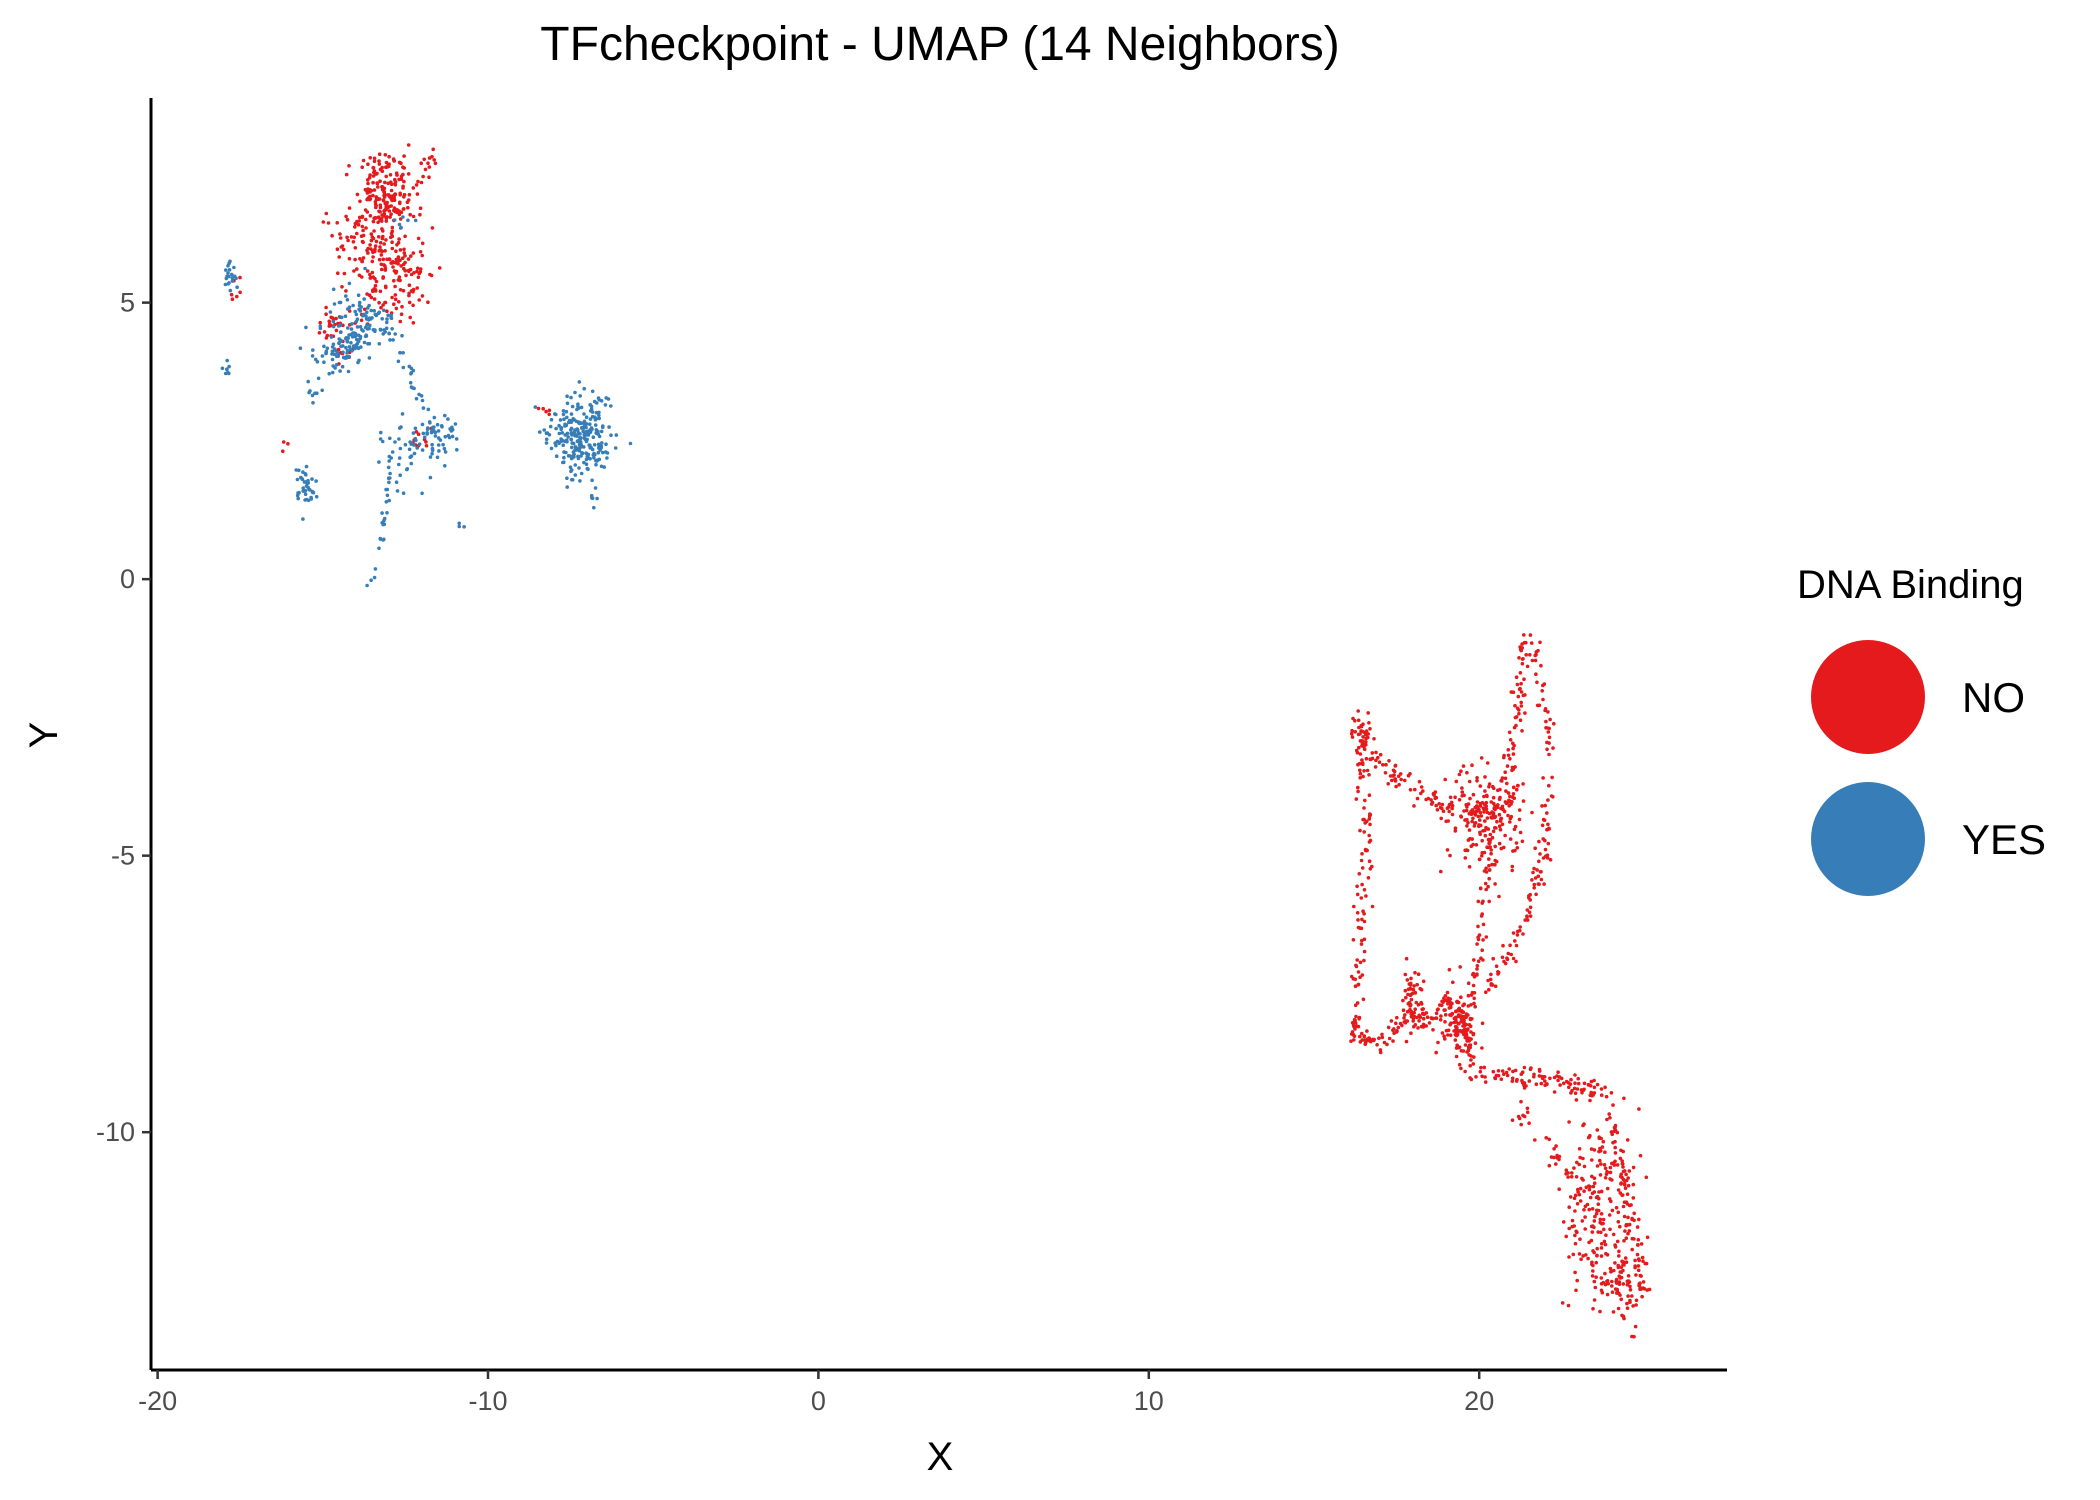 The width and height of the screenshot is (2100, 1500). I want to click on x-tick-label: 0, so click(818, 1401).